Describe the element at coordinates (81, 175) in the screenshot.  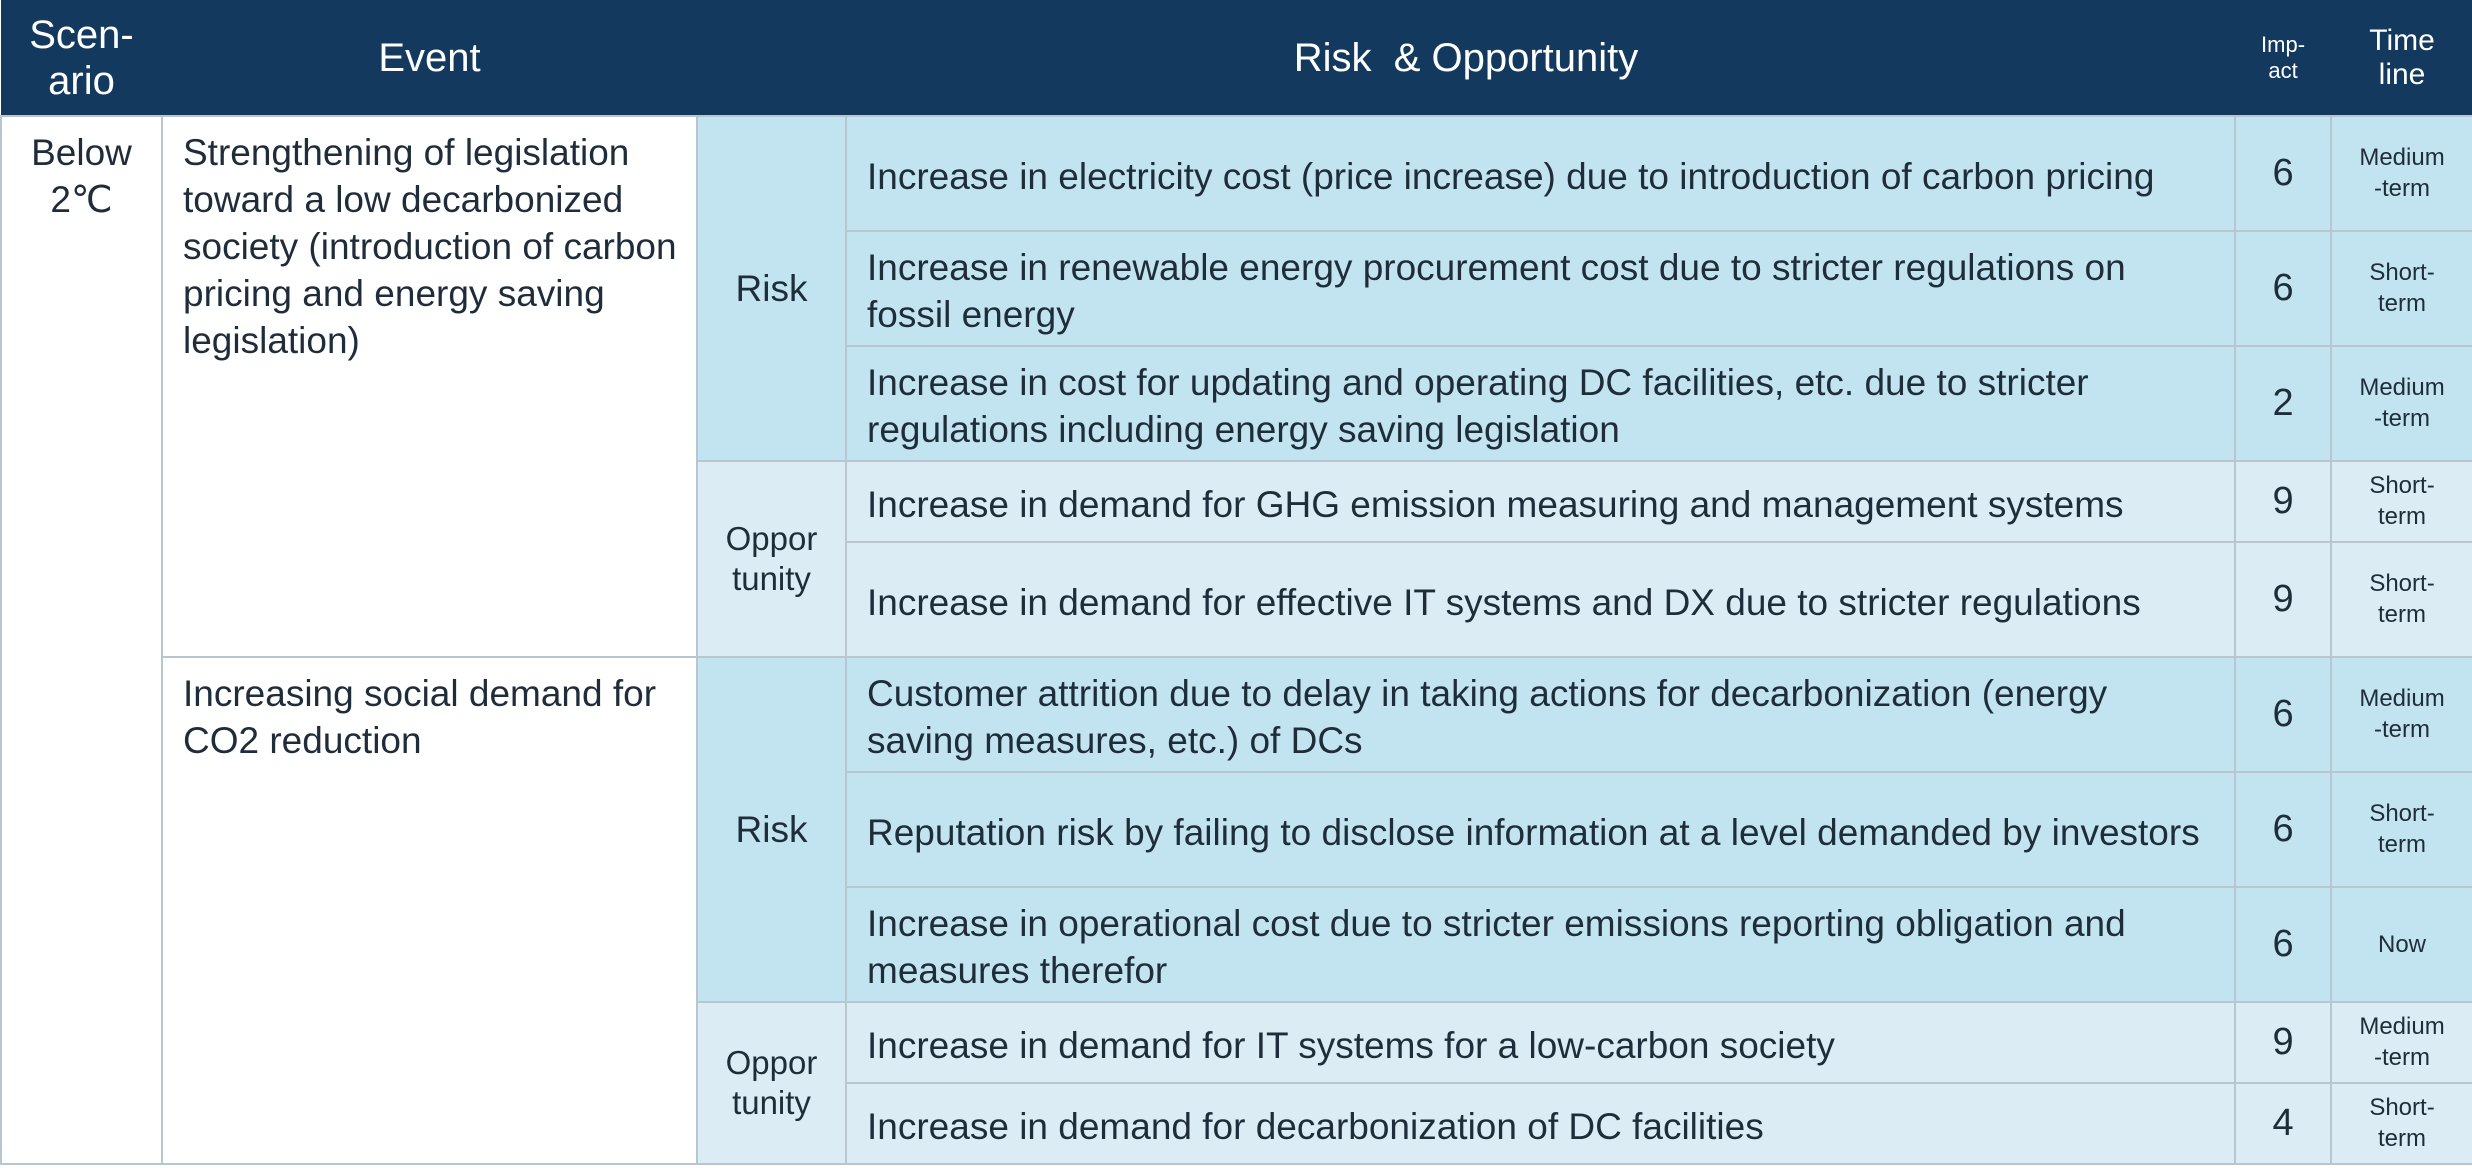
I see `scenario-label: Below 2℃` at that location.